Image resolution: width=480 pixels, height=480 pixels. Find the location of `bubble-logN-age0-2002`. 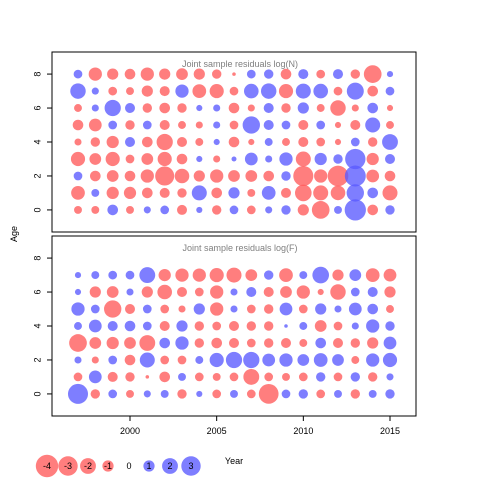

bubble-logN-age0-2002 is located at coordinates (165, 210).